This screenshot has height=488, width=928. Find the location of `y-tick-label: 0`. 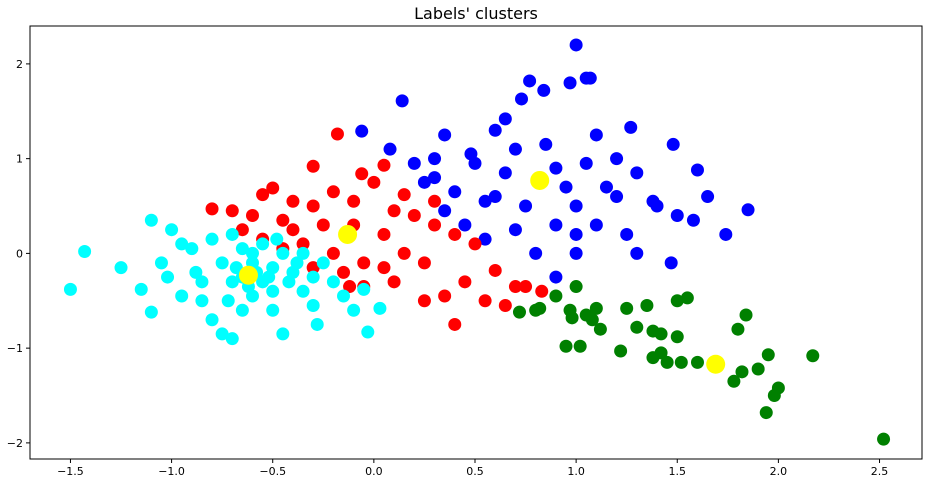

y-tick-label: 0 is located at coordinates (19, 253).